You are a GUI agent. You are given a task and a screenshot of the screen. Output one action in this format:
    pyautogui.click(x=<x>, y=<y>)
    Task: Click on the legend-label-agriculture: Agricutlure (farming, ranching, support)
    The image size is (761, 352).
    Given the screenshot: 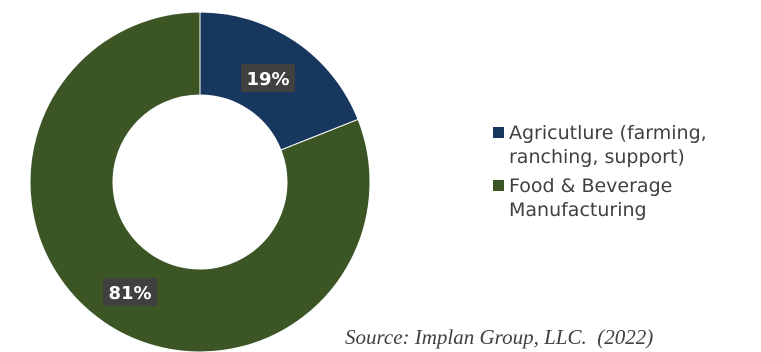 What is the action you would take?
    pyautogui.click(x=608, y=145)
    